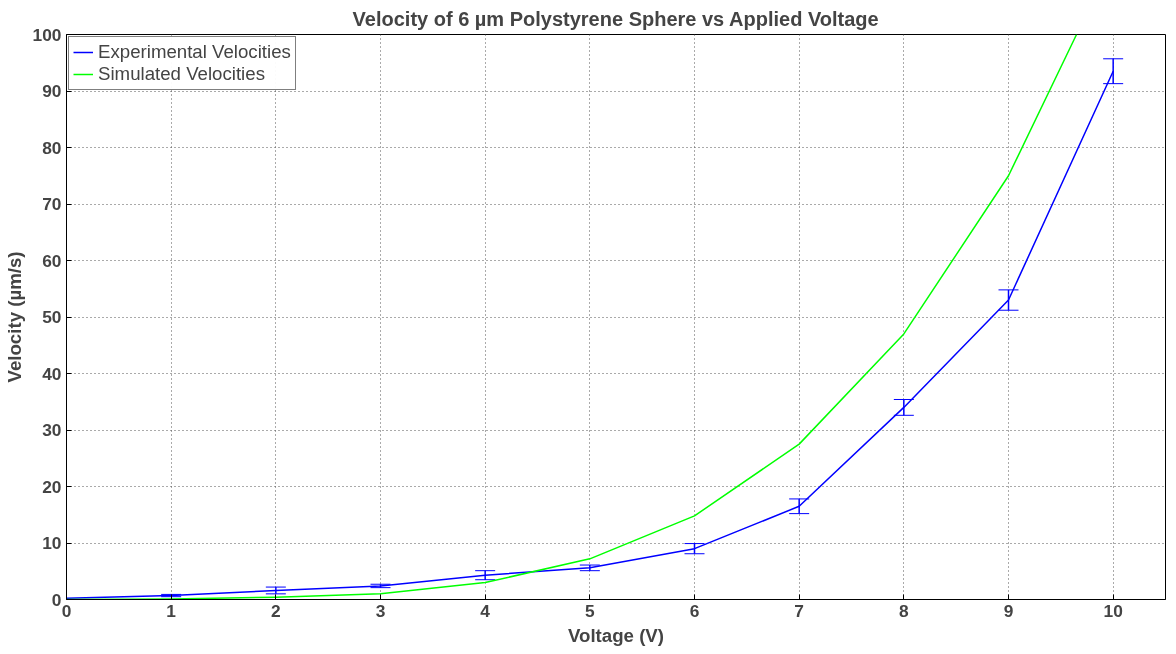  What do you see at coordinates (181, 74) in the screenshot?
I see `legend-label: Simulated Velocities` at bounding box center [181, 74].